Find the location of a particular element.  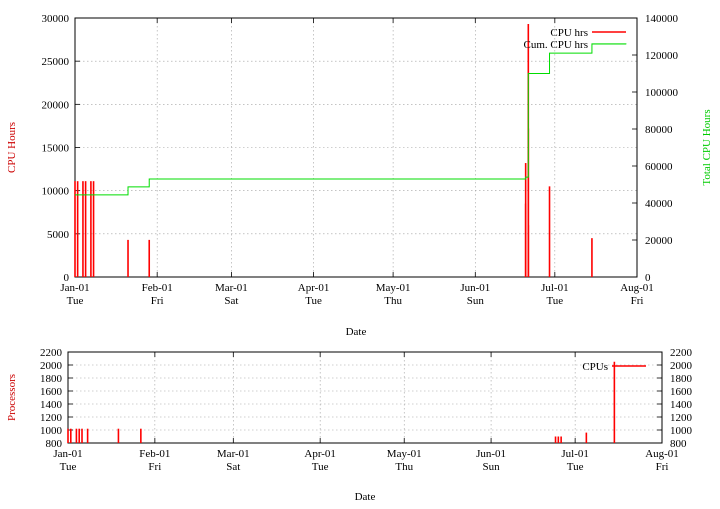

y2-tick-label: 140000 is located at coordinates (662, 19).